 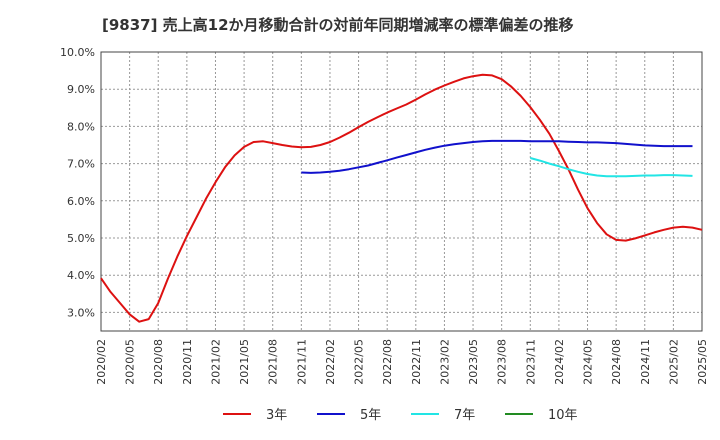 What do you see at coordinates (330, 362) in the screenshot?
I see `x-tick-label: 2022/02` at bounding box center [330, 362].